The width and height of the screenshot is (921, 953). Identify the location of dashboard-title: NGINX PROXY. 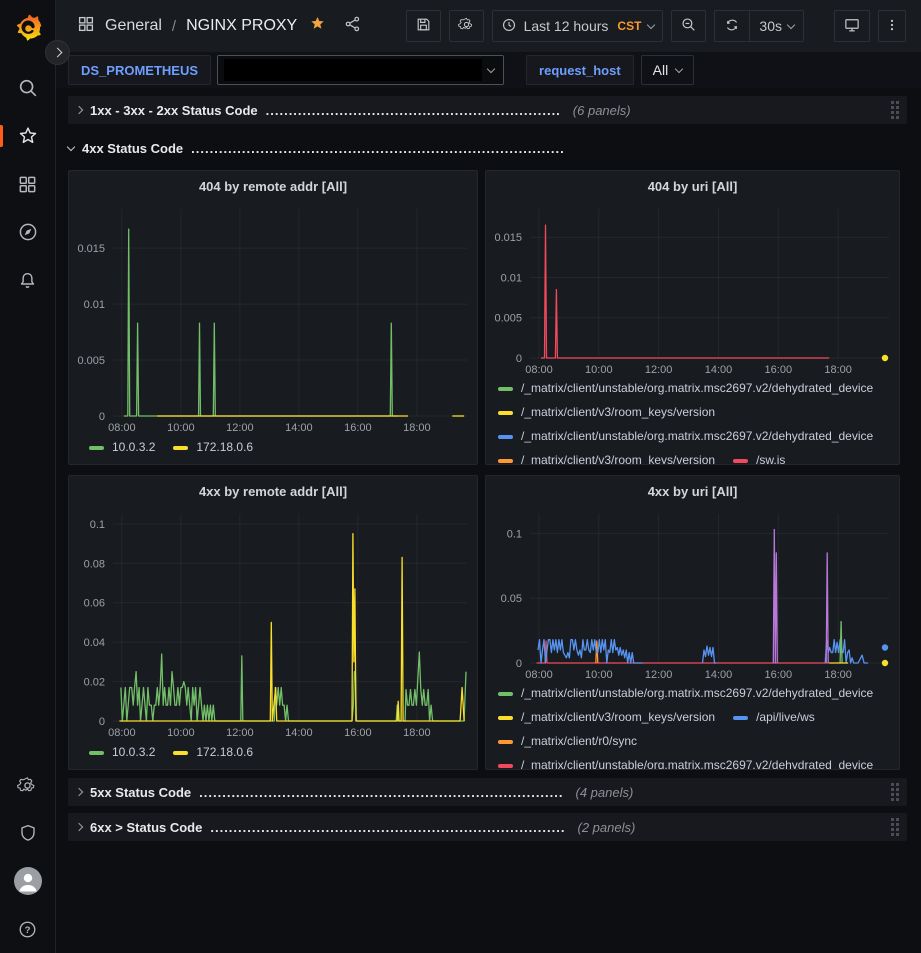
(242, 25).